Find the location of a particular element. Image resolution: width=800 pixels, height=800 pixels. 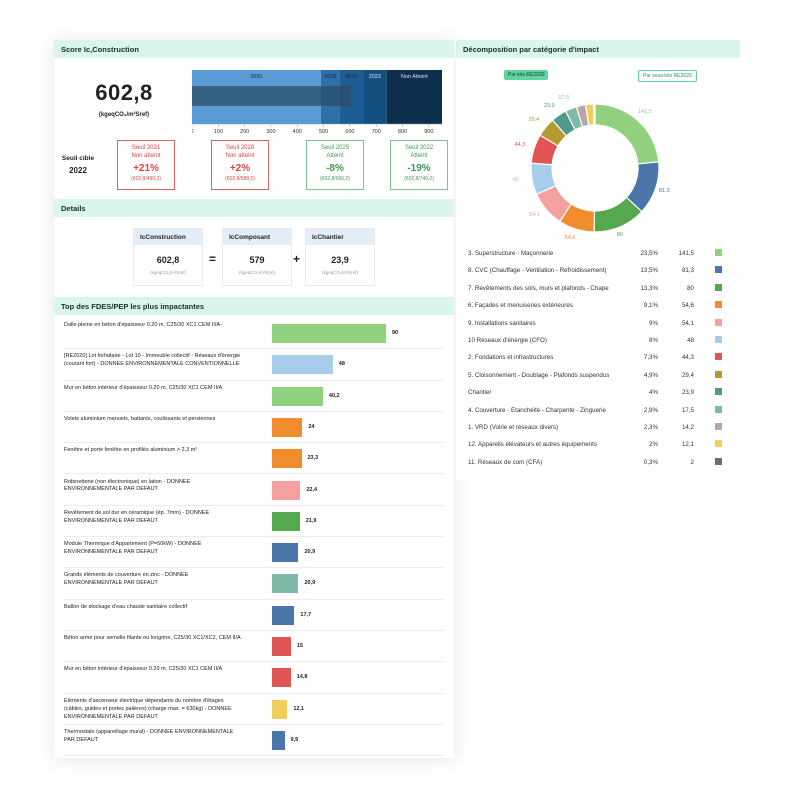

ic-chantier-head: IcChantier is located at coordinates (340, 237).